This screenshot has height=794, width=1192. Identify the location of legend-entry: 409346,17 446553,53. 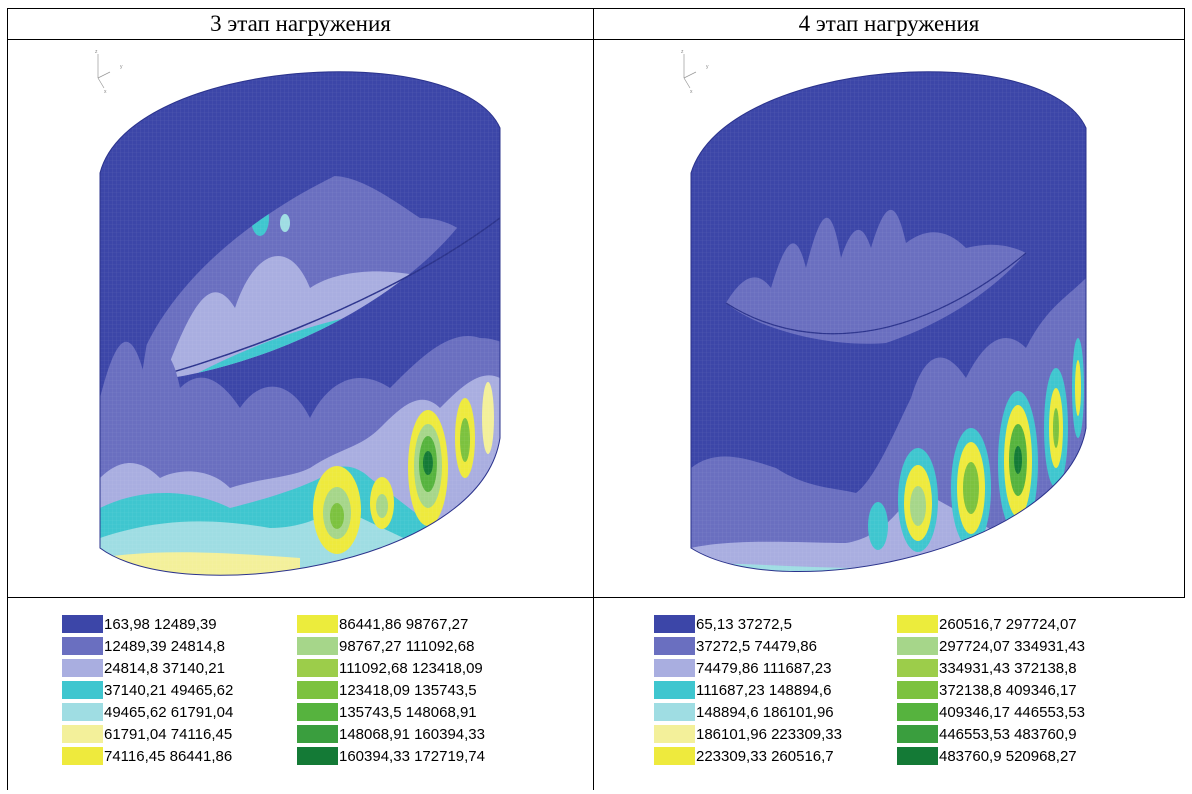
(991, 712).